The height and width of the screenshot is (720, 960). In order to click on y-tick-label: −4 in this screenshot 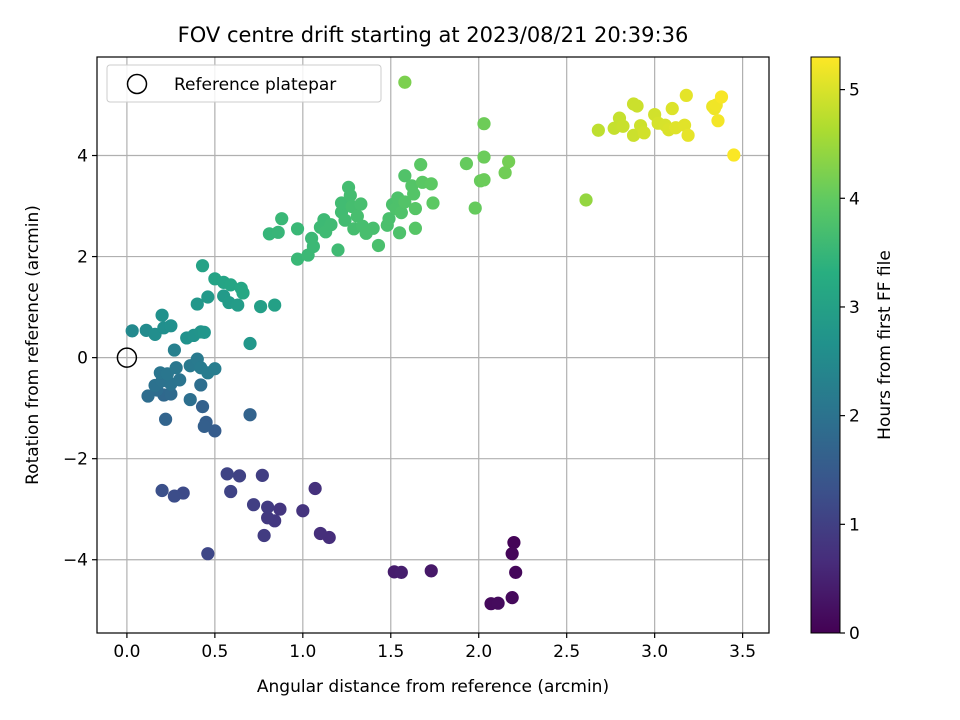, I will do `click(75, 561)`.